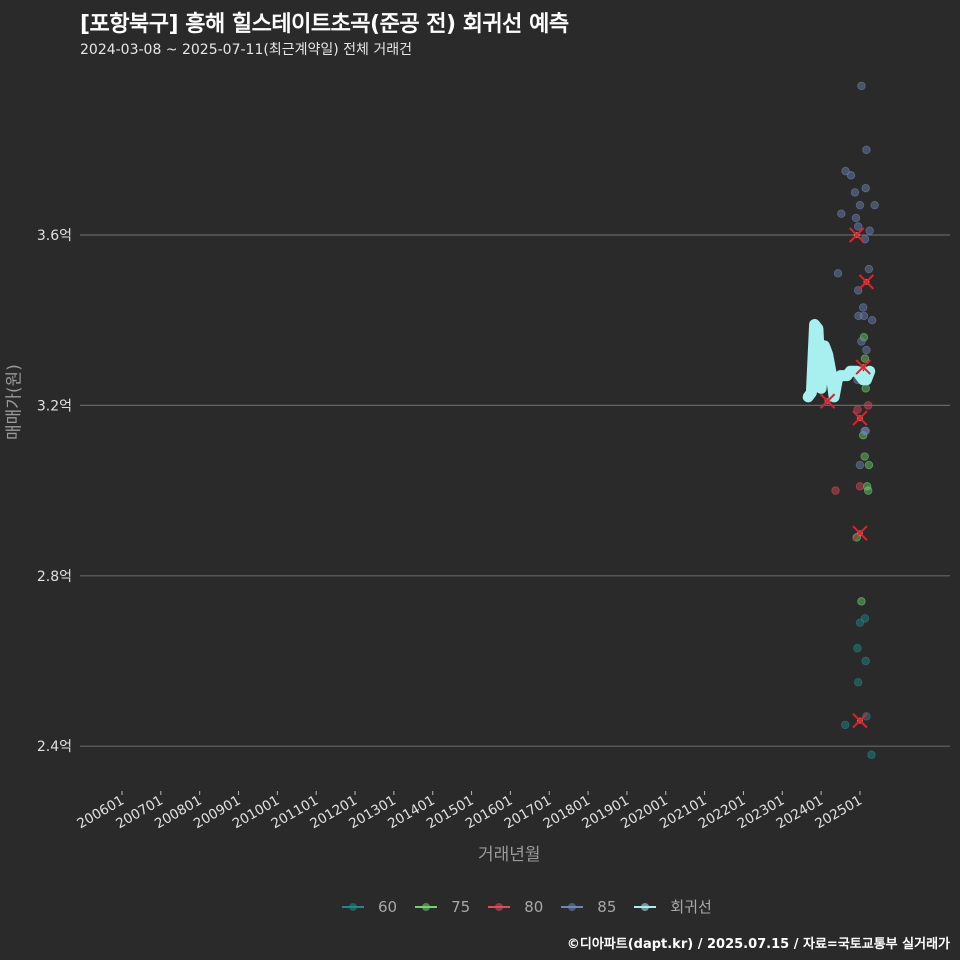 This screenshot has width=960, height=960. Describe the element at coordinates (847, 478) in the screenshot. I see `prediction-markers` at that location.